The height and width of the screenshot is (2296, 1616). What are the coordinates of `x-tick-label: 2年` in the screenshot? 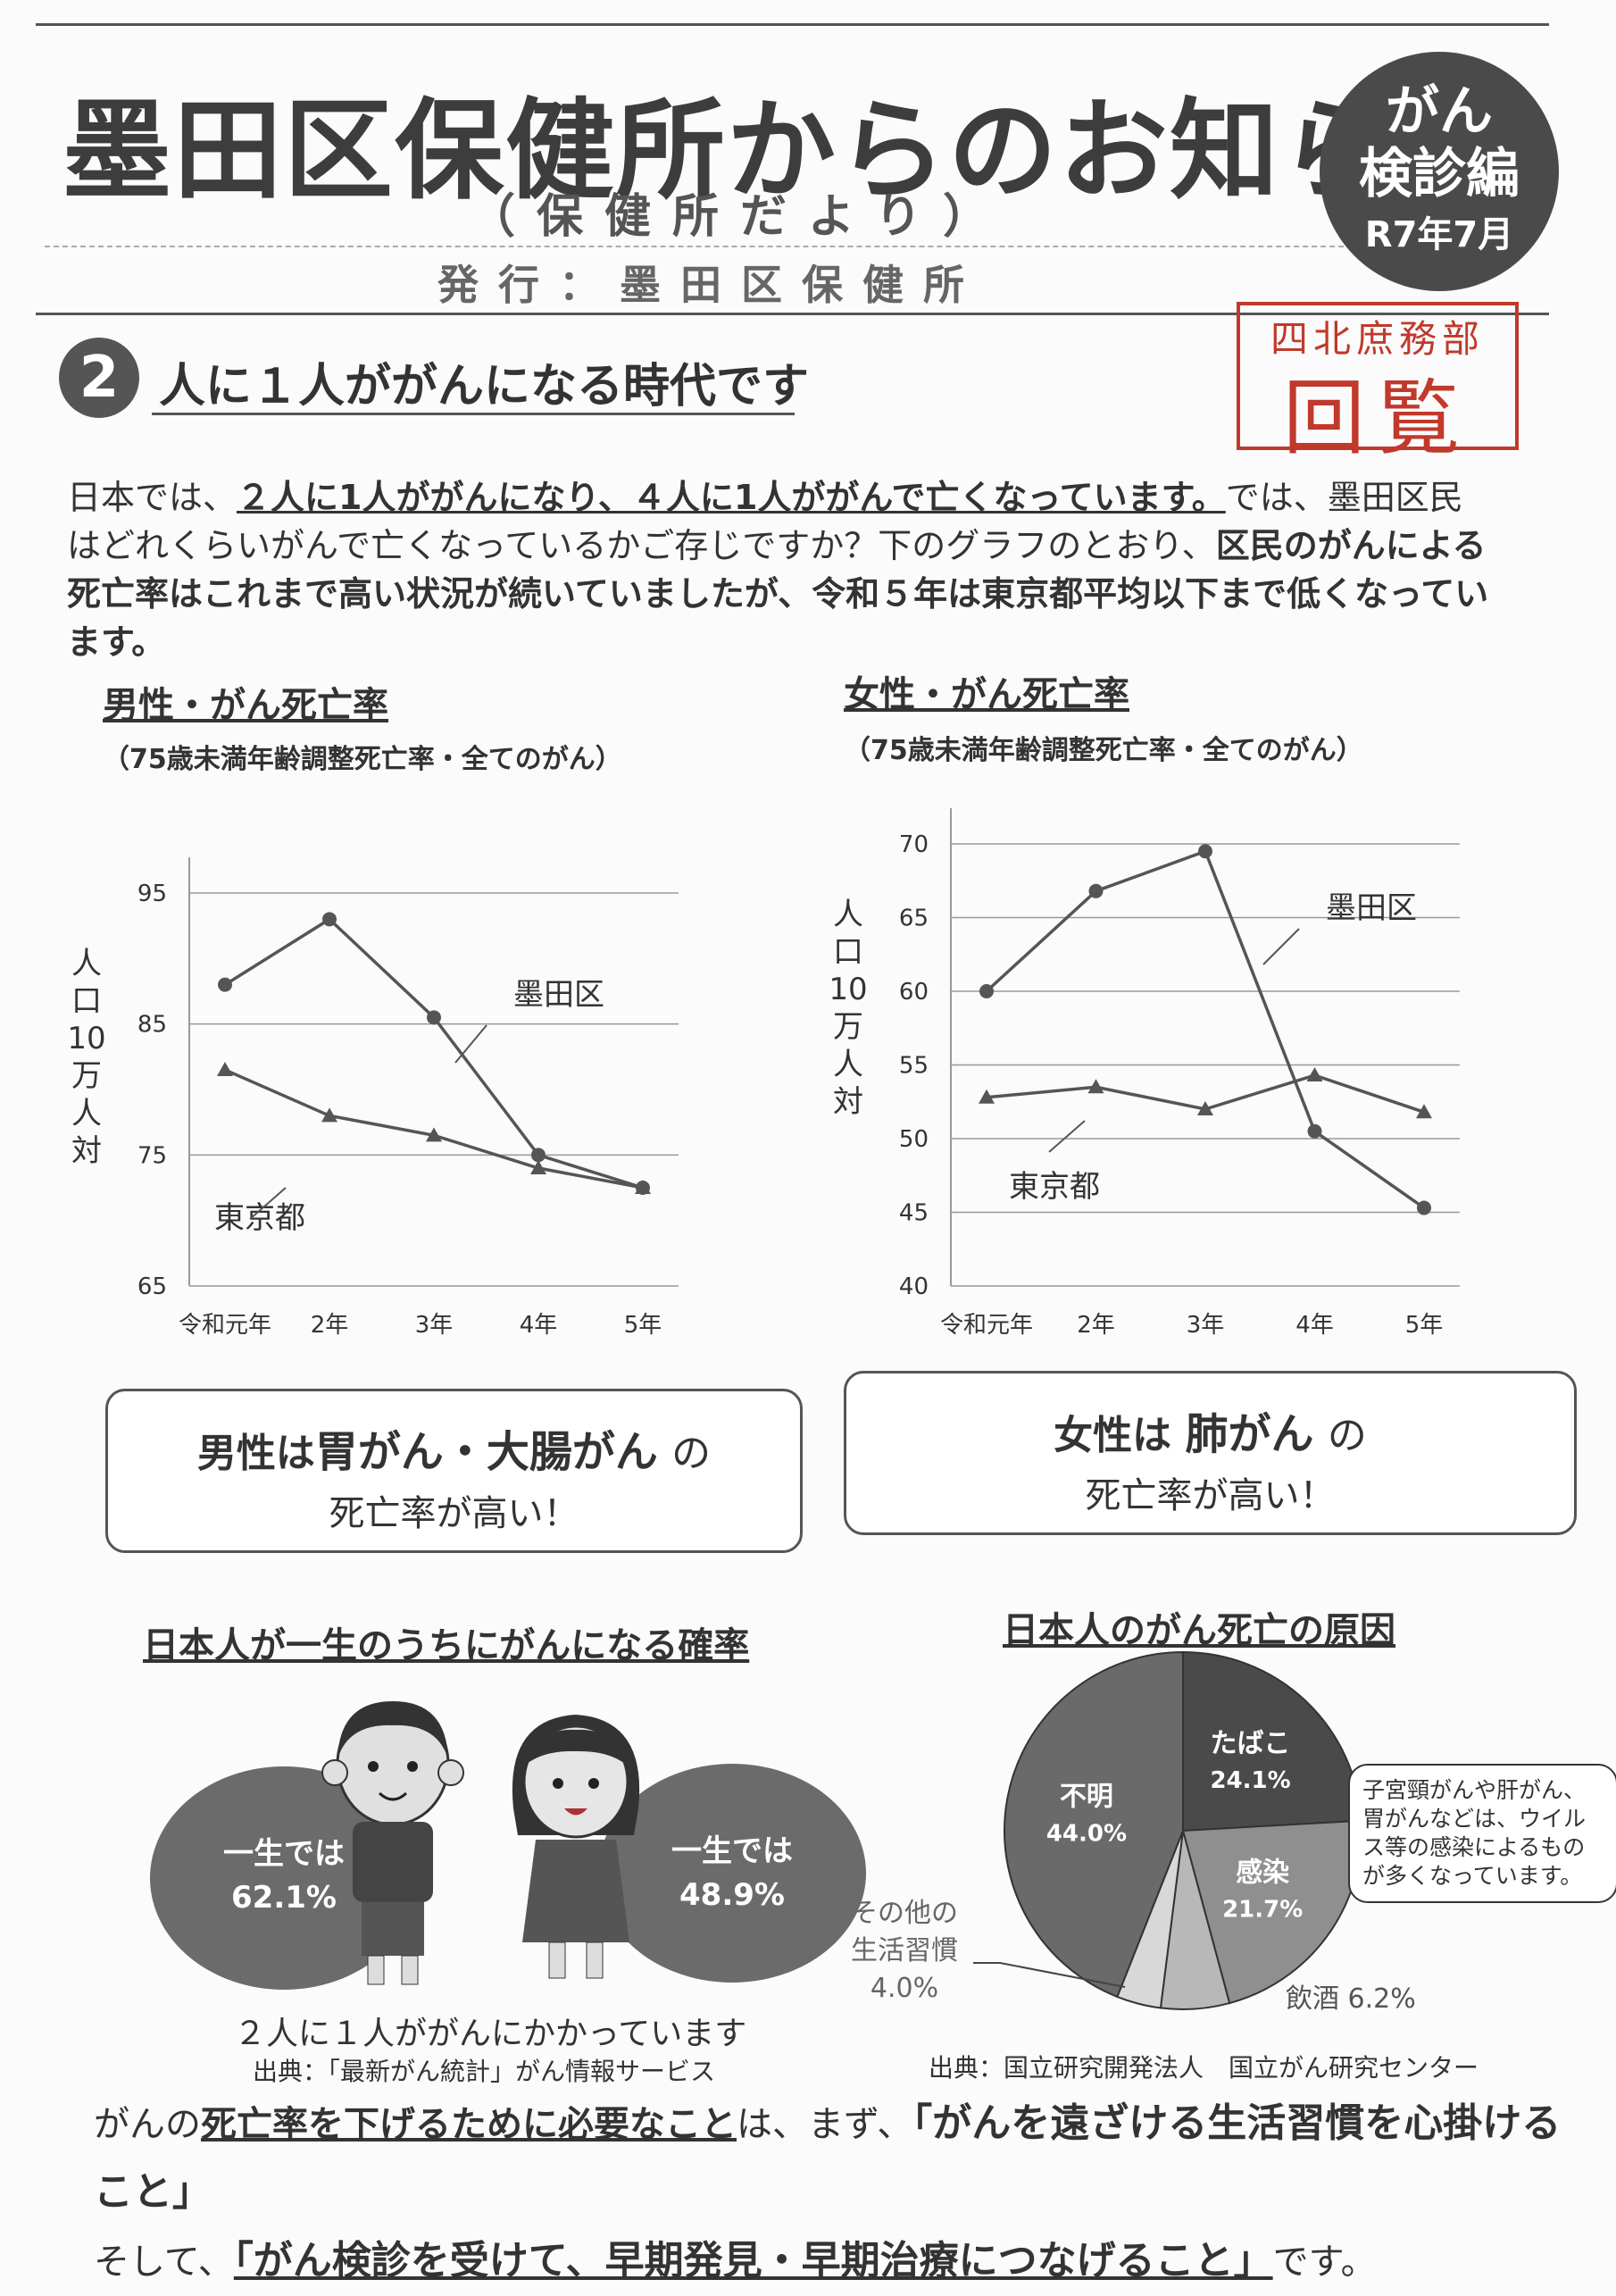 It's located at (1096, 1325).